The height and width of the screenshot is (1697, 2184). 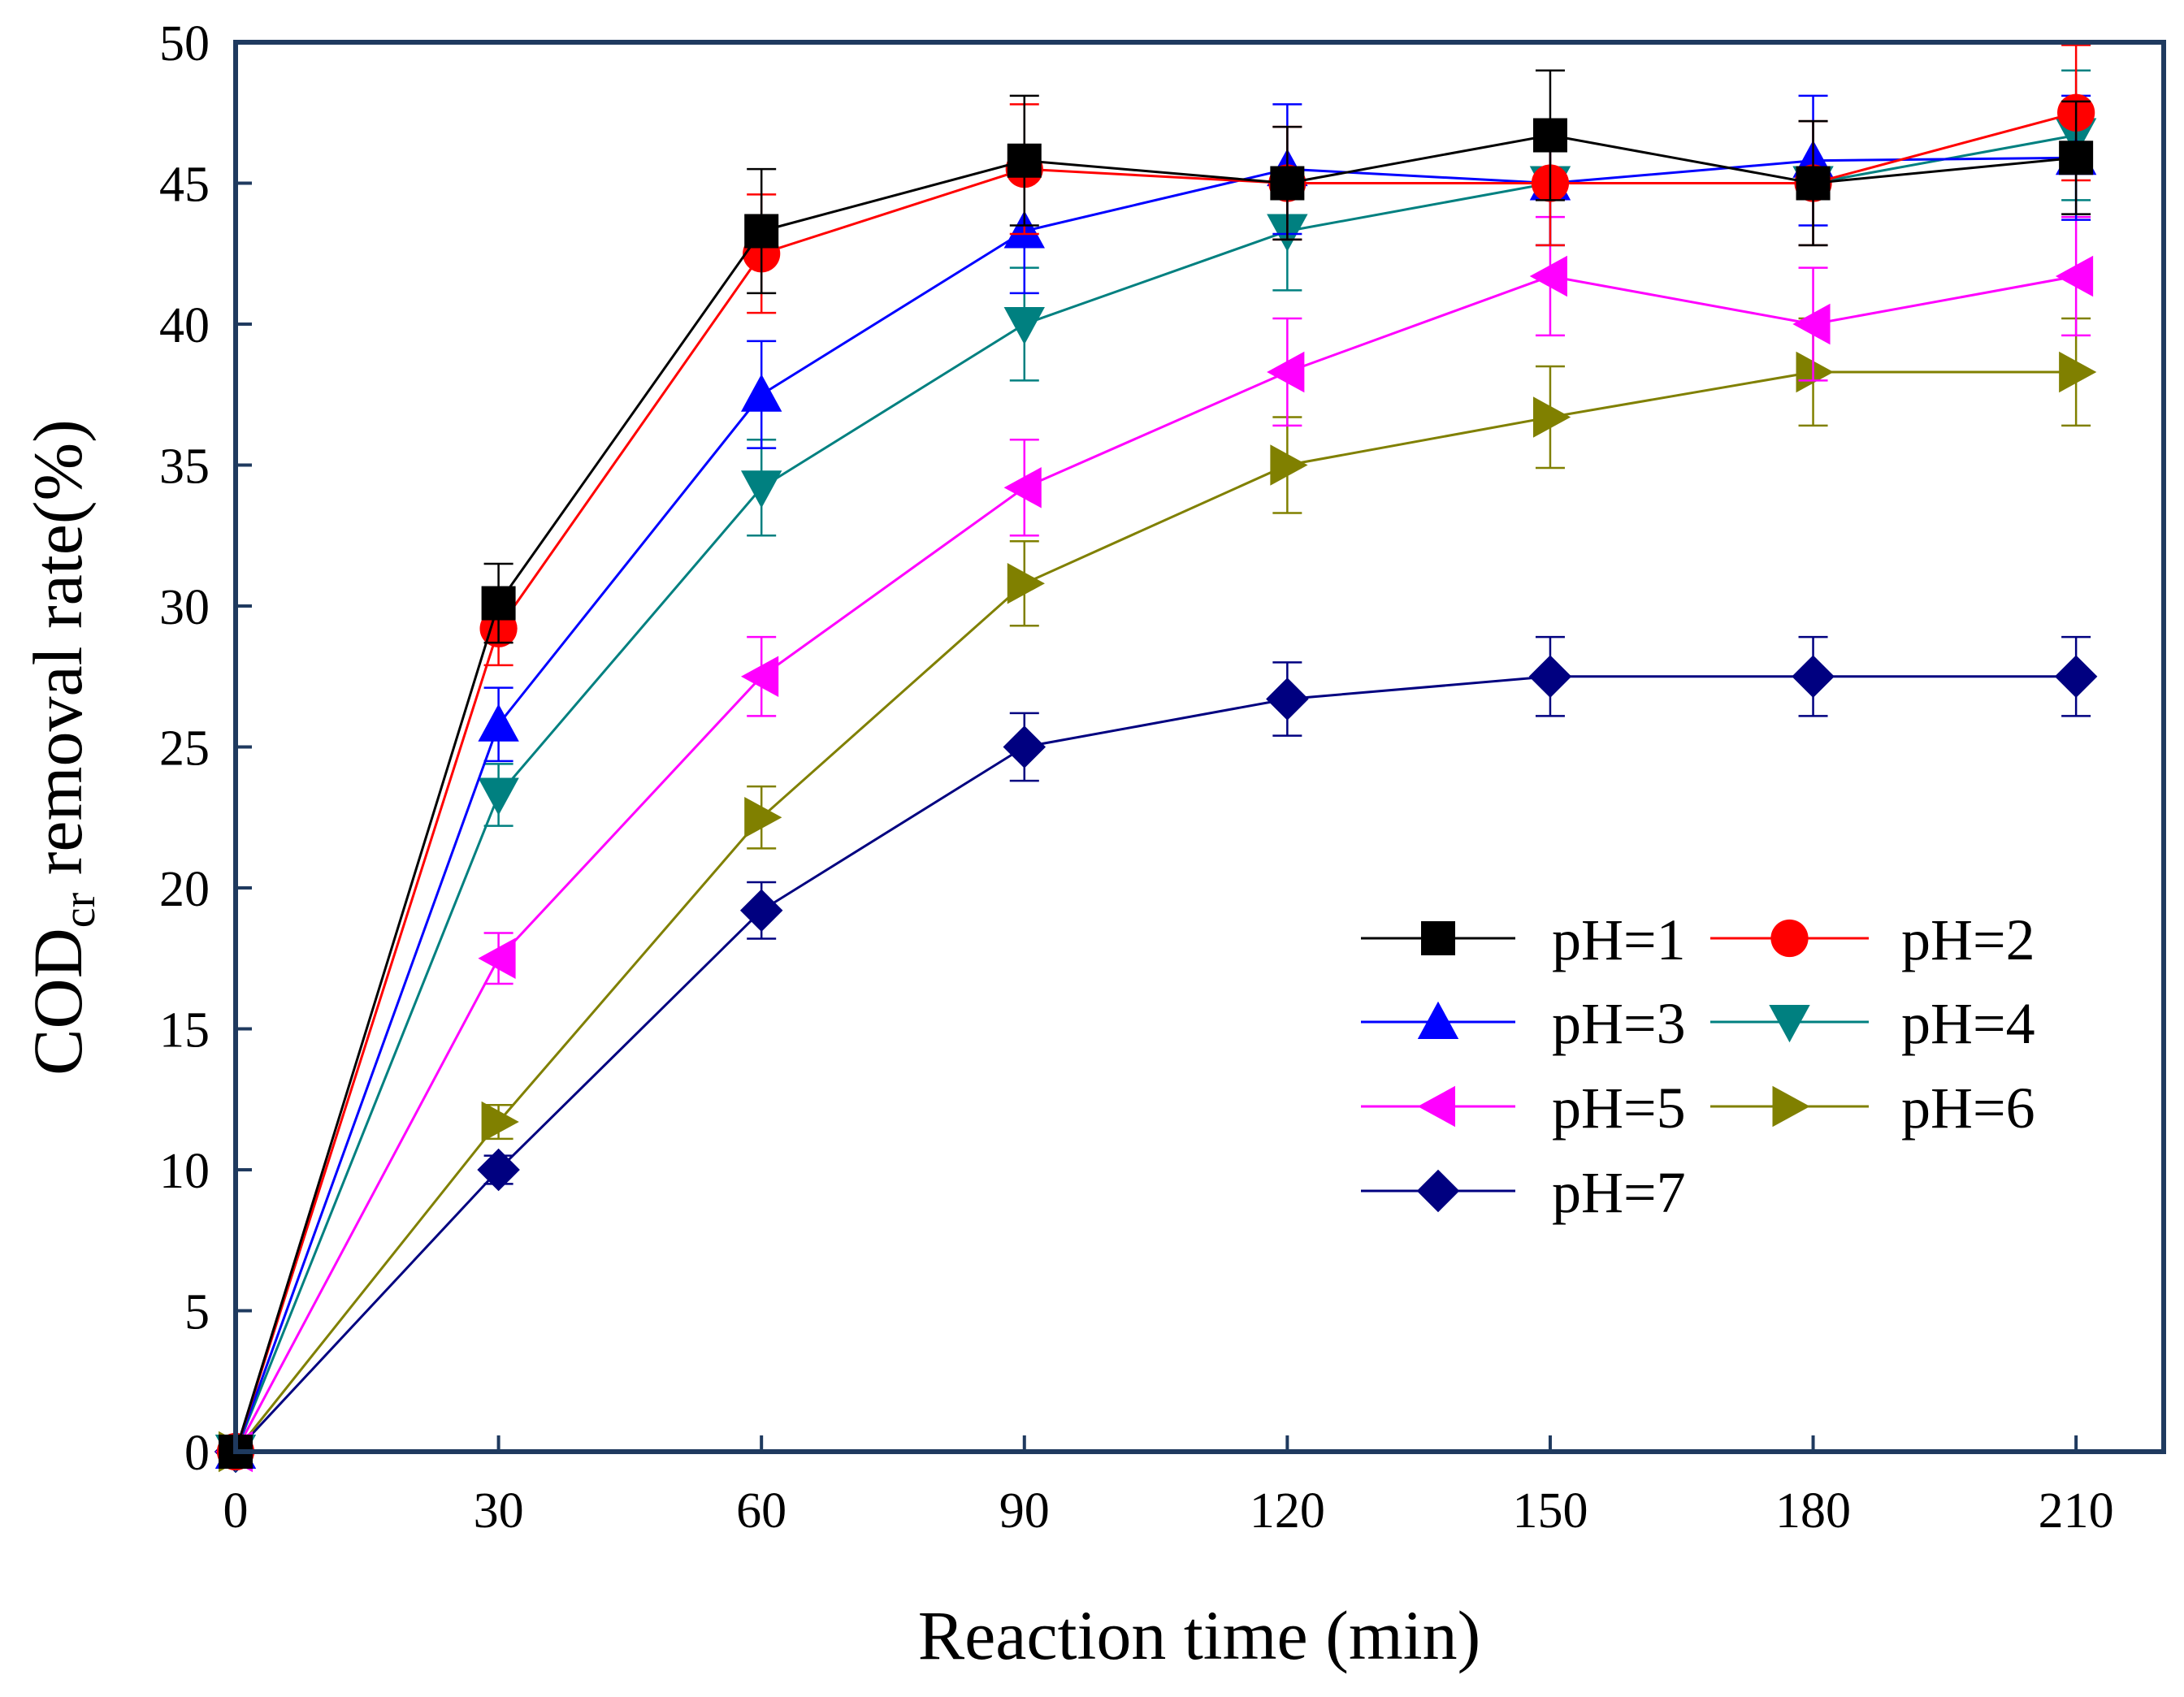 What do you see at coordinates (1549, 135) in the screenshot?
I see `data-point-pH=1-150` at bounding box center [1549, 135].